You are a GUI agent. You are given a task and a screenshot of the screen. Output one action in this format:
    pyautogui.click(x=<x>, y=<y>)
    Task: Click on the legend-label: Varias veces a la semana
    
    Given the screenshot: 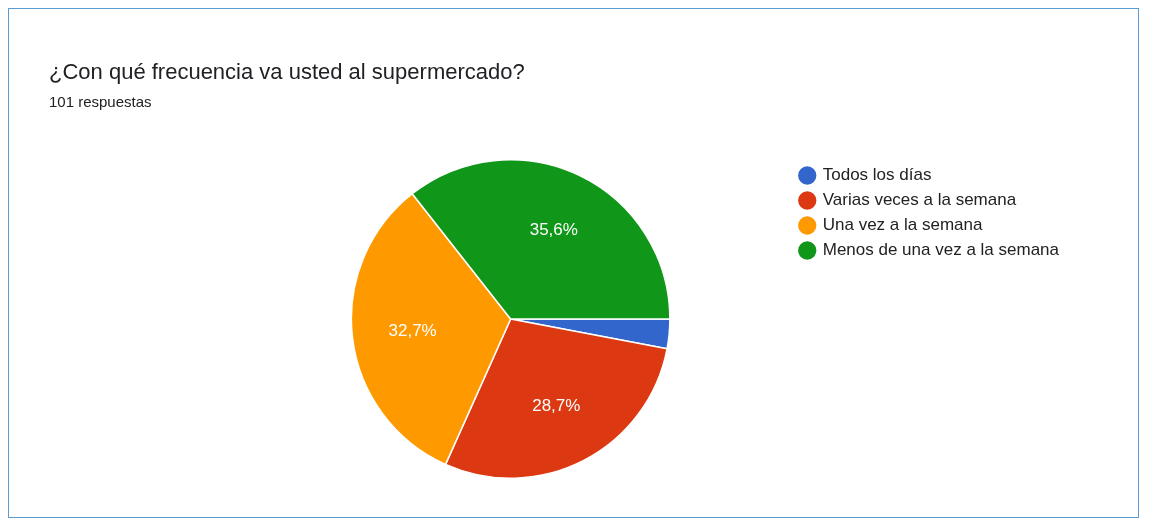 What is the action you would take?
    pyautogui.click(x=919, y=200)
    